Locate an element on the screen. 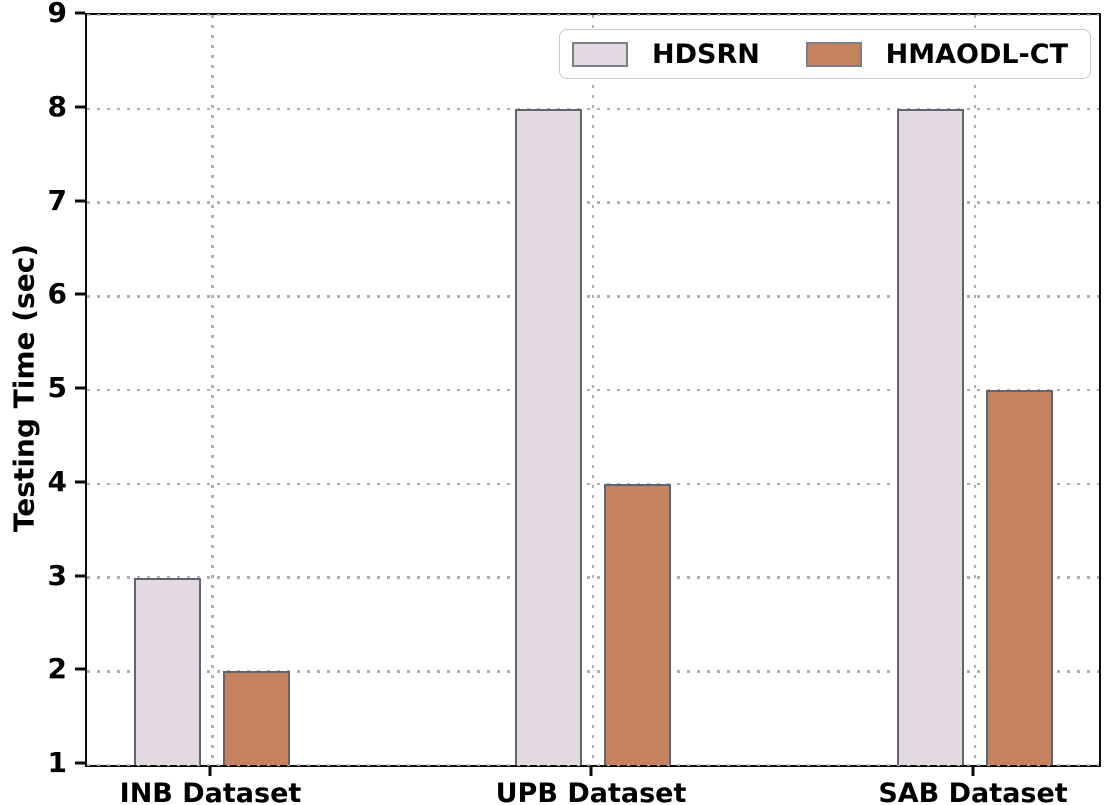 The width and height of the screenshot is (1105, 805). legend-label: HMAODL-CT is located at coordinates (976, 54).